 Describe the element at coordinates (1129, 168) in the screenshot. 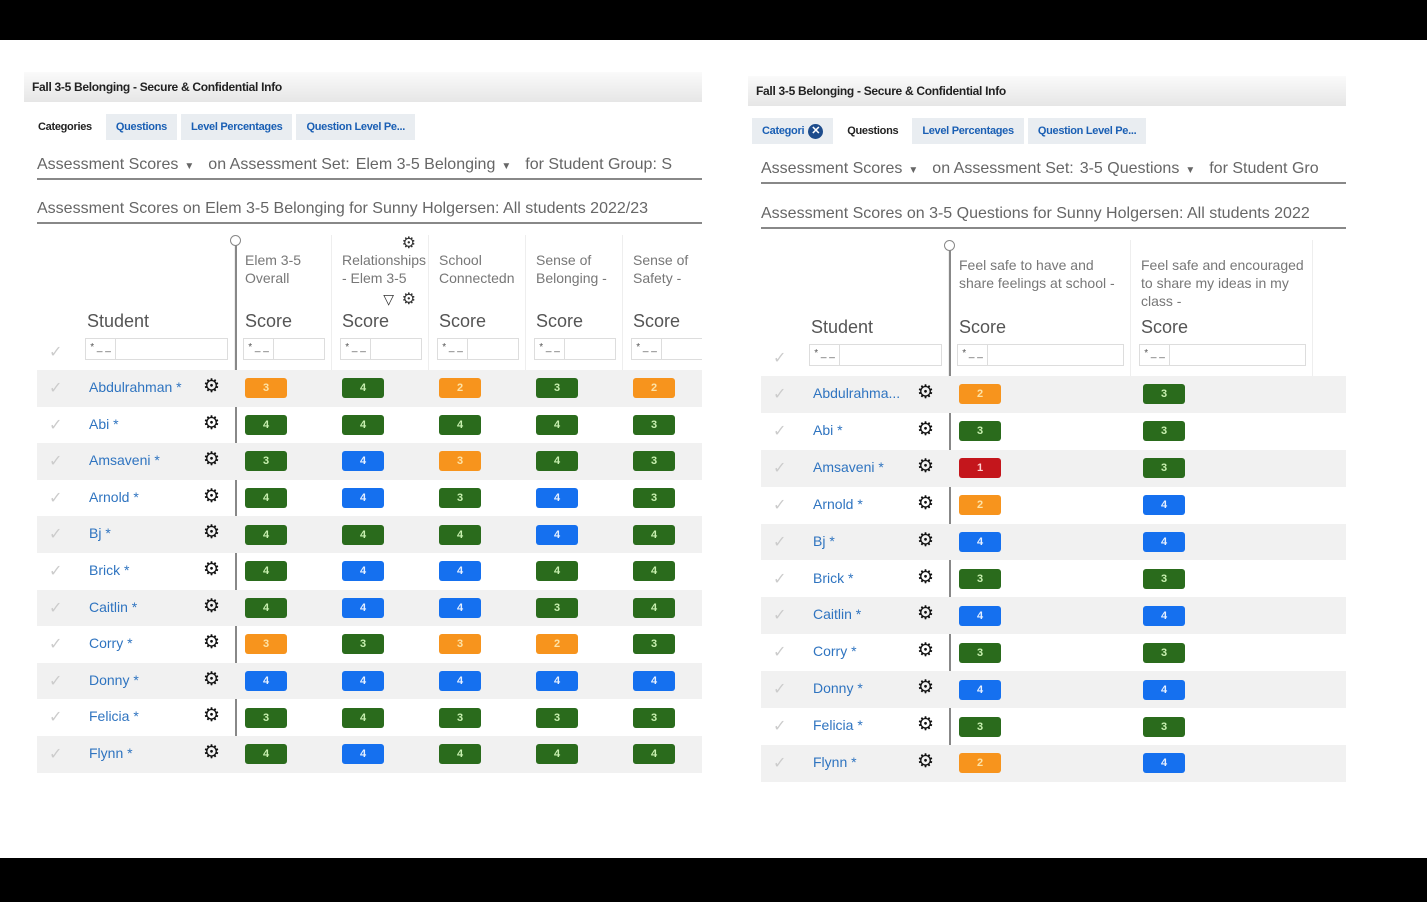

I see `assessment-set-dropdown: 3-5 Questions` at that location.